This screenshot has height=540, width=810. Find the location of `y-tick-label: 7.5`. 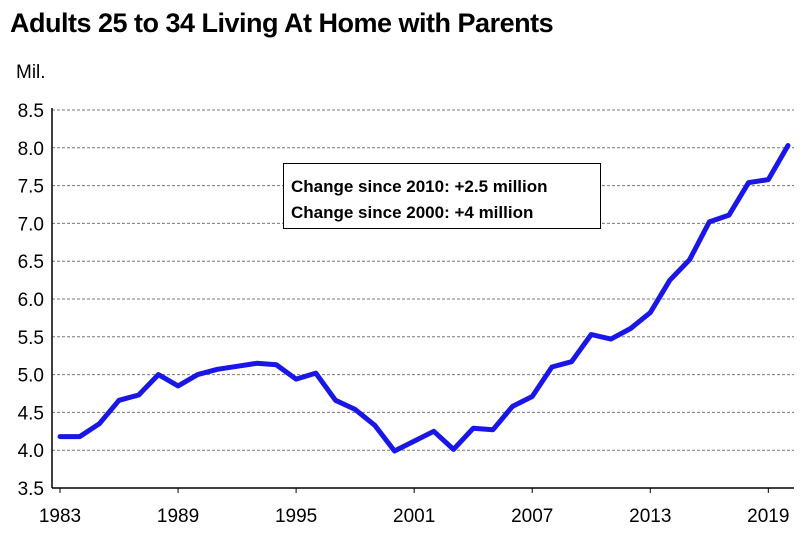

y-tick-label: 7.5 is located at coordinates (31, 187).